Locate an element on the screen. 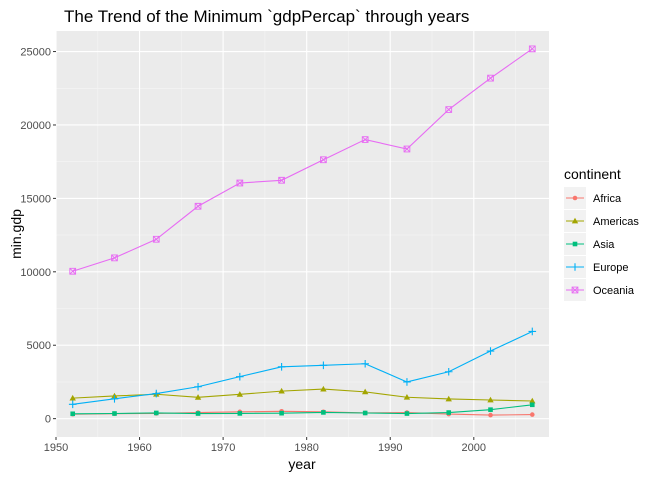 This screenshot has height=480, width=672. series-line-asia is located at coordinates (302, 409).